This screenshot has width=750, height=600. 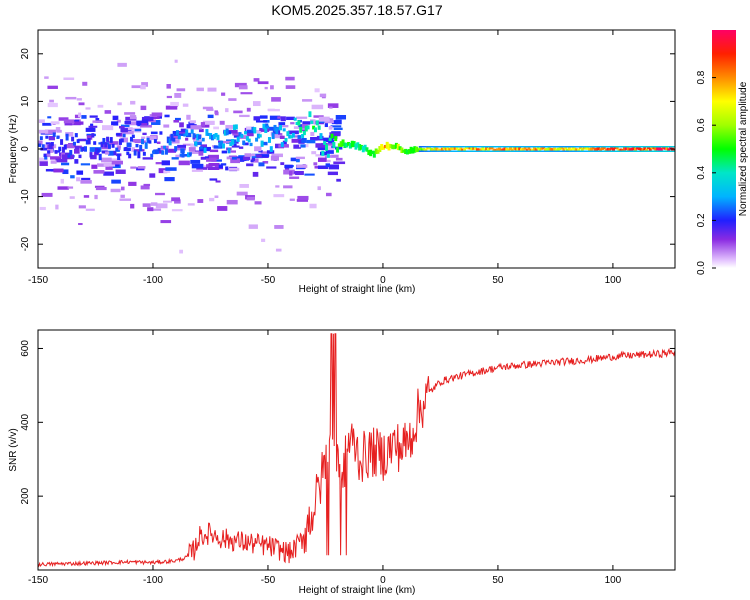 What do you see at coordinates (383, 580) in the screenshot?
I see `x-tick-label: 0` at bounding box center [383, 580].